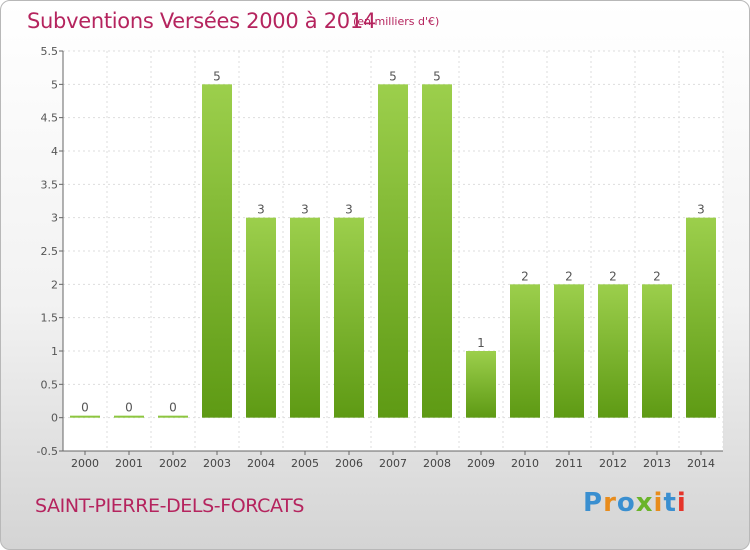 The width and height of the screenshot is (750, 550). Describe the element at coordinates (47, 451) in the screenshot. I see `y-tick-label: -0.5` at that location.